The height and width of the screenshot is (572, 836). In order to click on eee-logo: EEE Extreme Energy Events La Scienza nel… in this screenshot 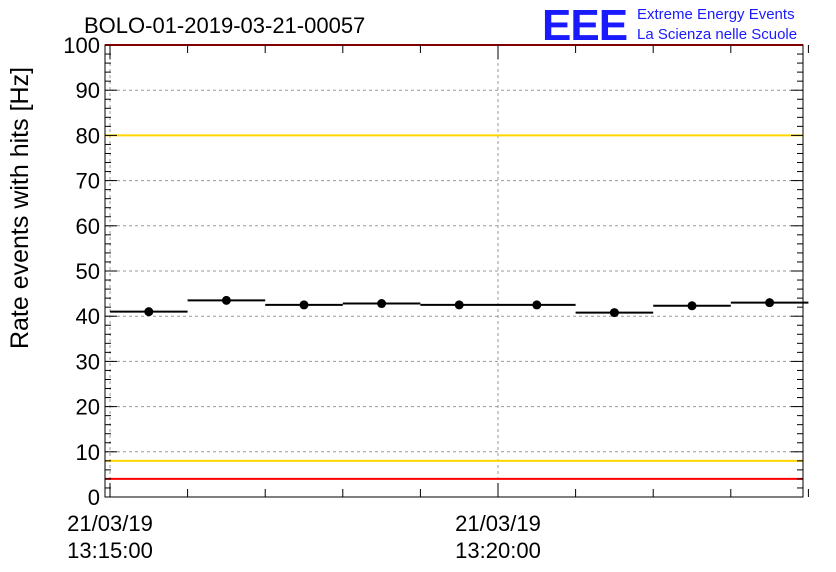, I will do `click(669, 25)`.